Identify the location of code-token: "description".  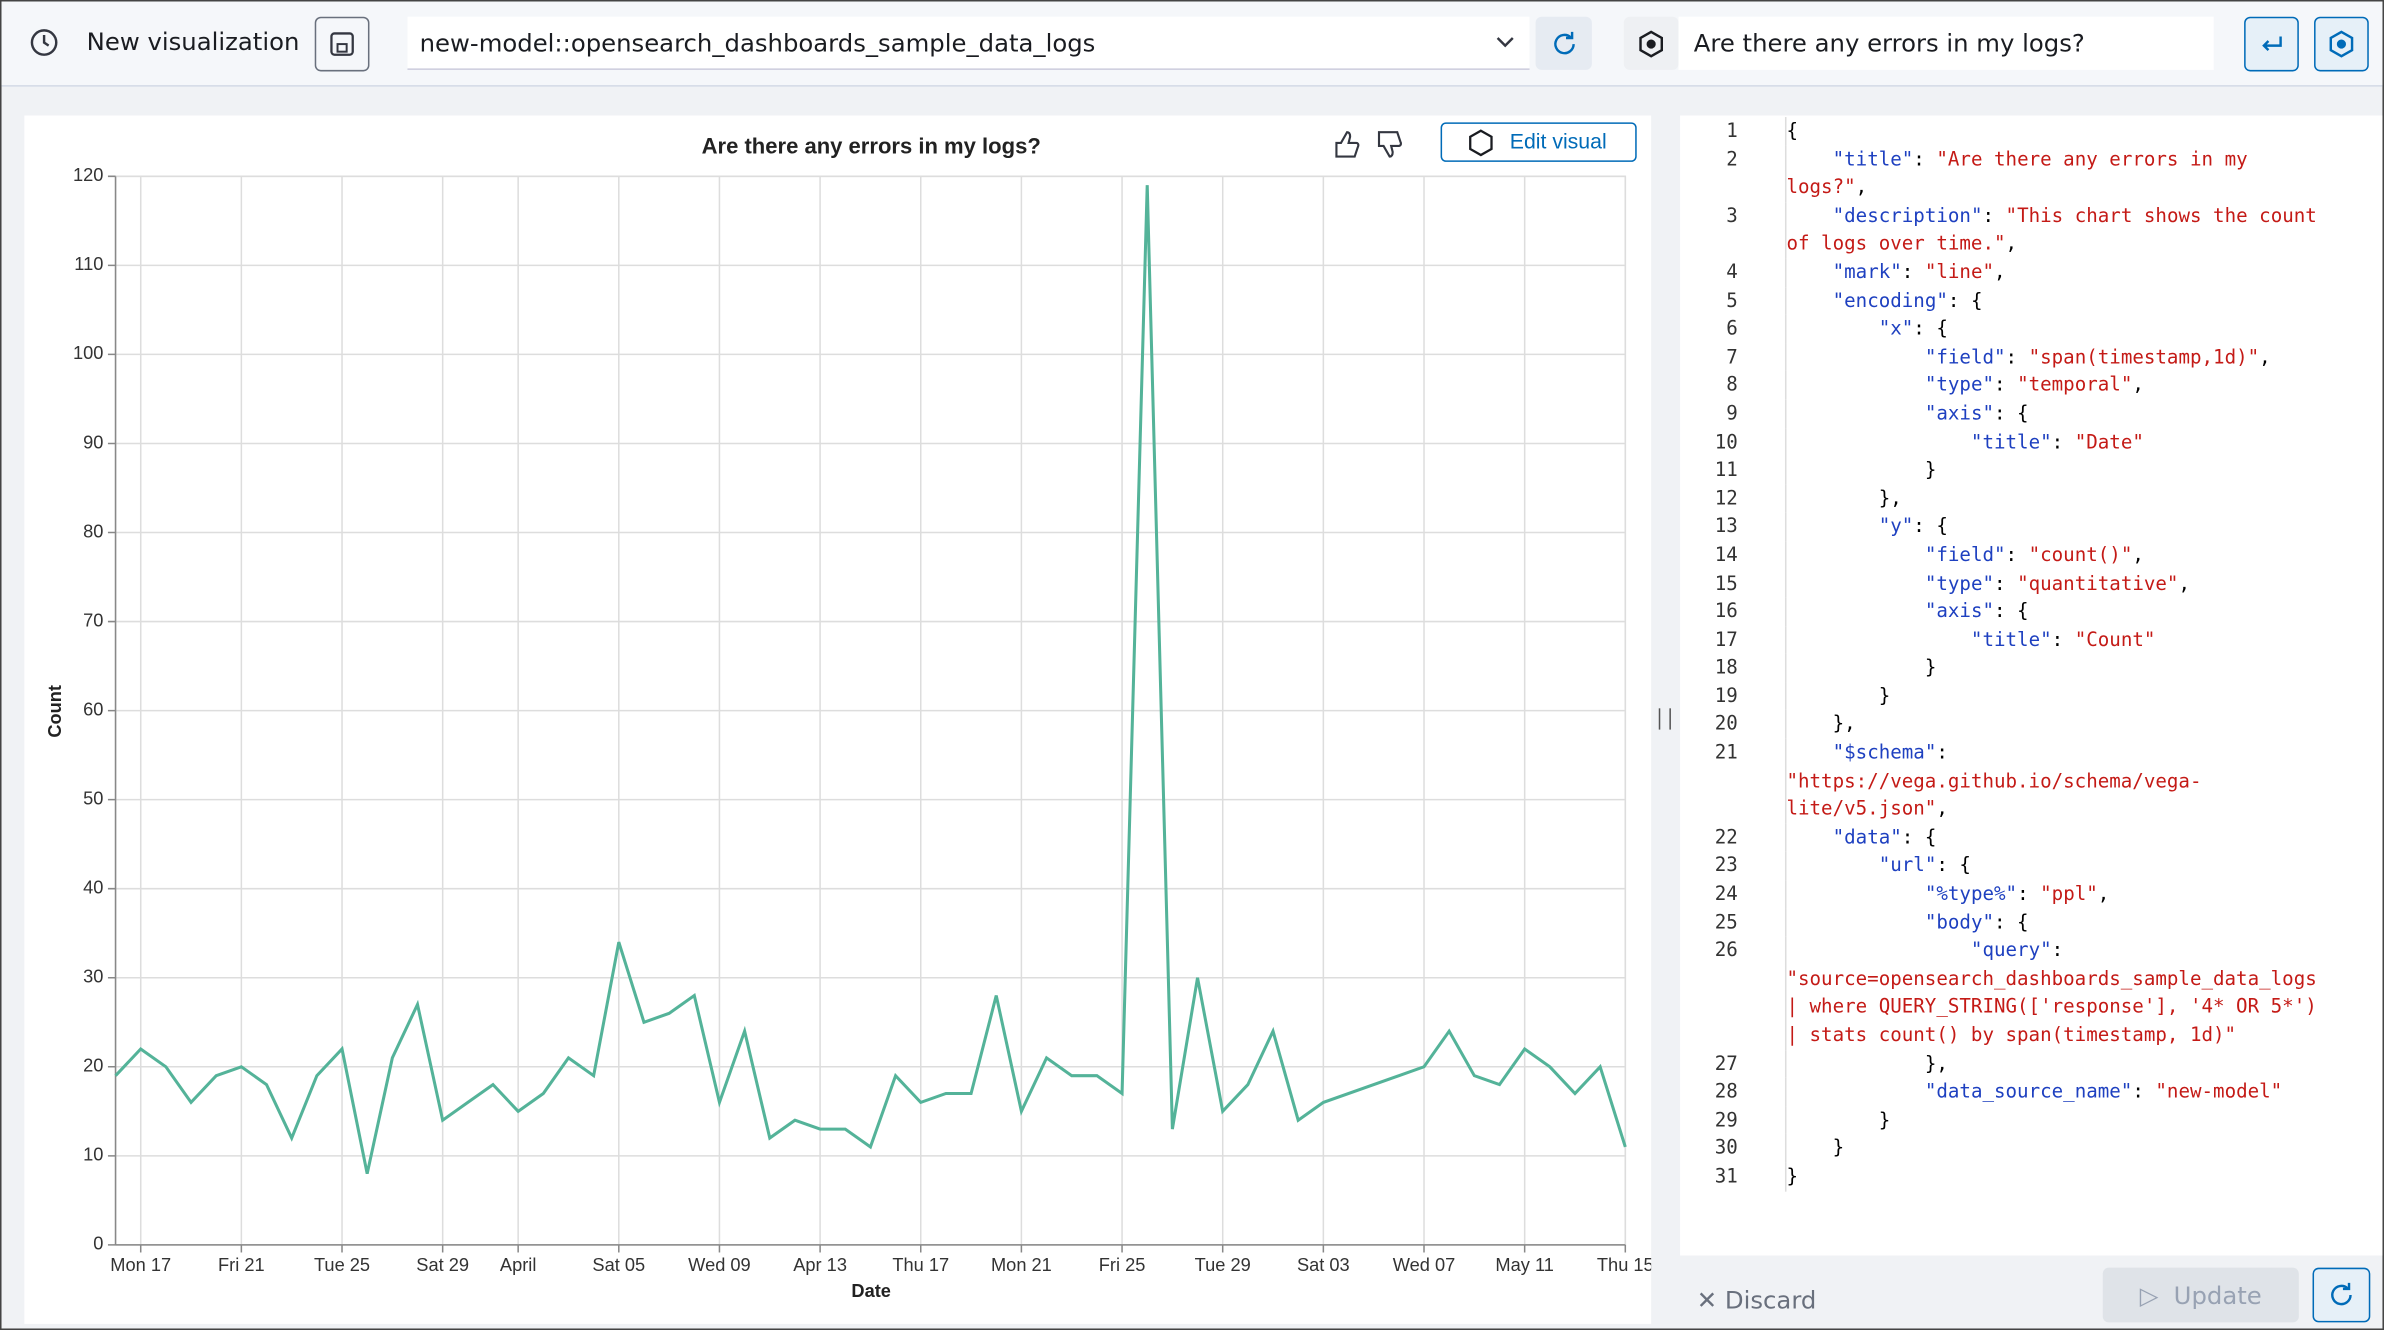
(1884, 215).